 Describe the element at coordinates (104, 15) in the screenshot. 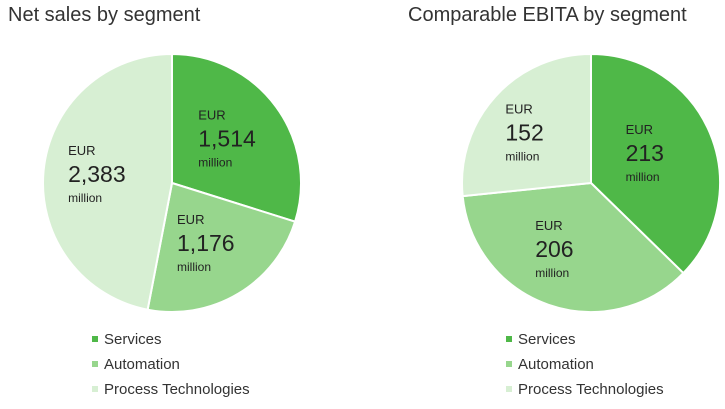

I see `chart-title: Net sales by segment` at that location.